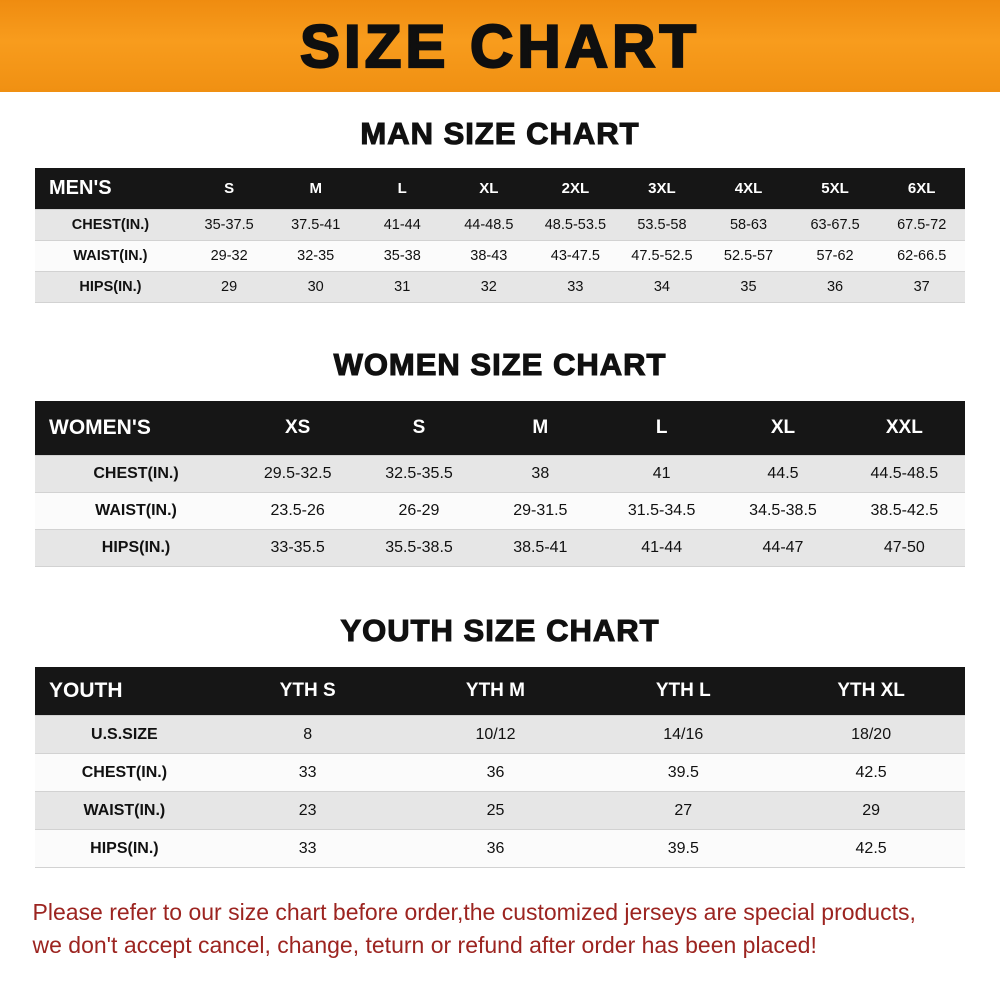  What do you see at coordinates (904, 511) in the screenshot?
I see `table-cell: 38.5-42.5` at bounding box center [904, 511].